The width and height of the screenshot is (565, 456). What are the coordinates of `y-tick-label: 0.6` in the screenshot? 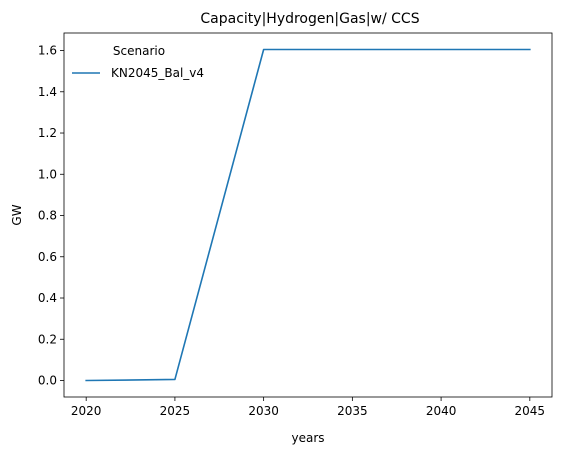 It's located at (47, 257).